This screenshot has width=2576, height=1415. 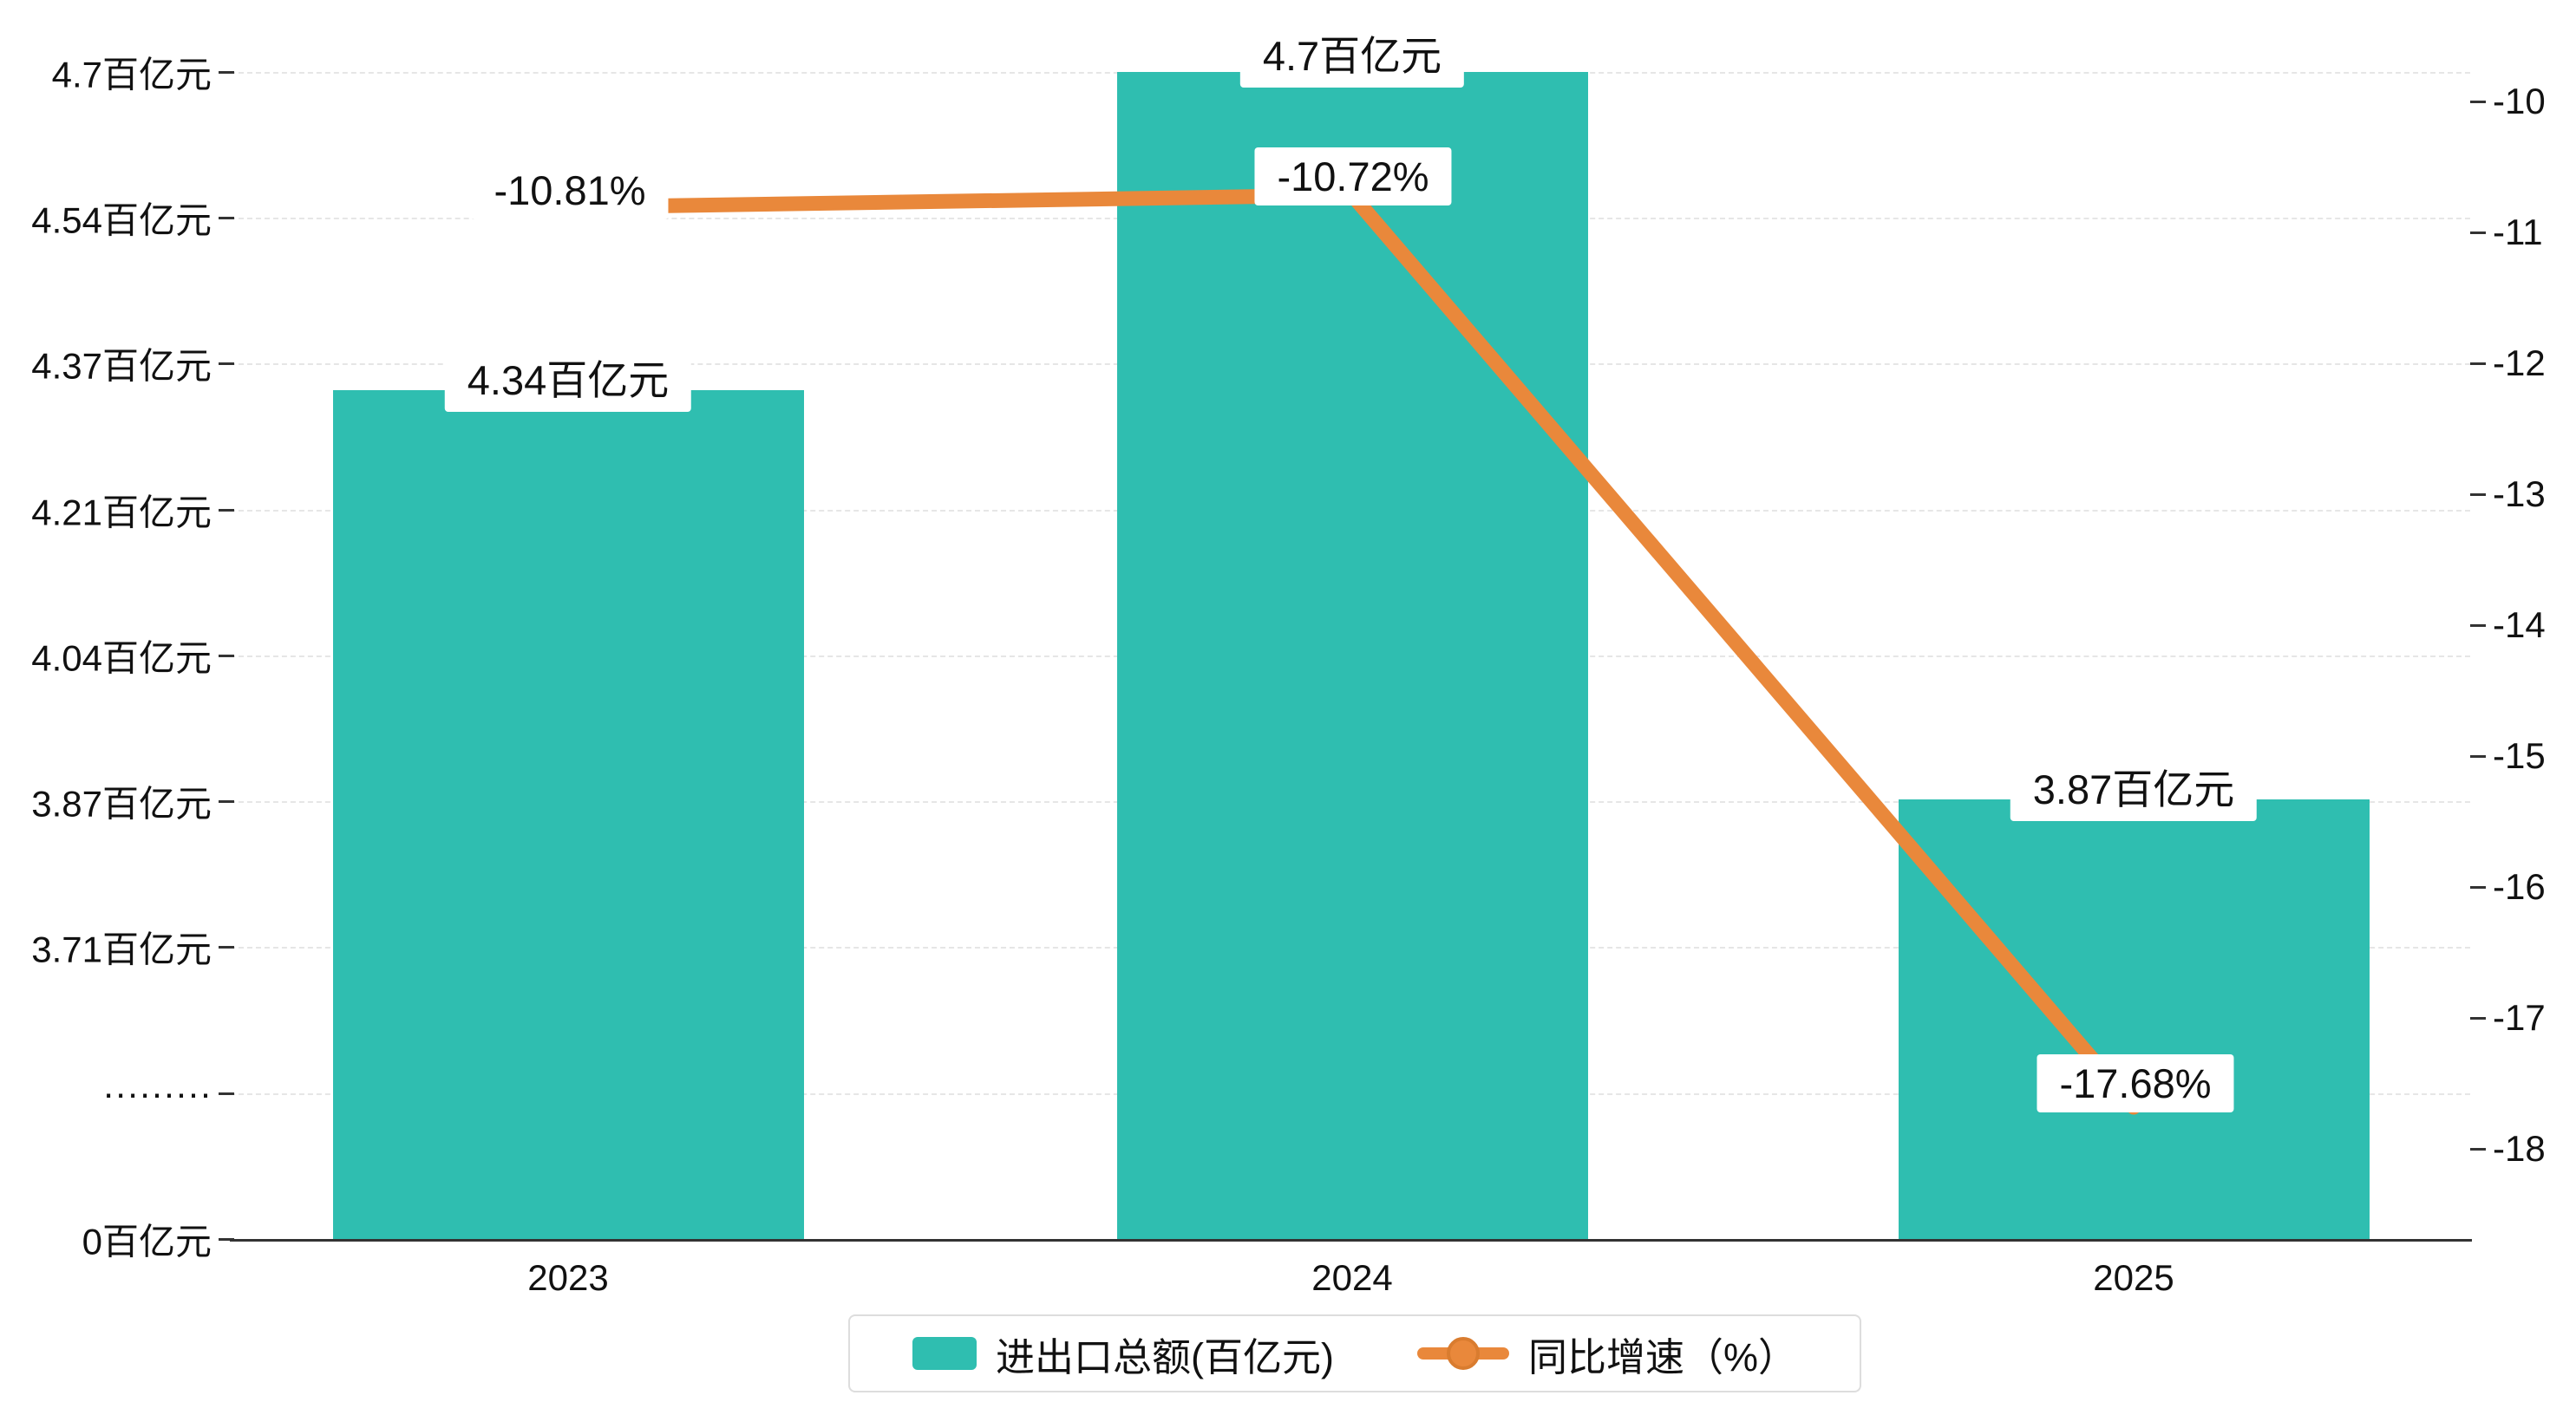 I want to click on right-axis-label: -11, so click(x=2518, y=232).